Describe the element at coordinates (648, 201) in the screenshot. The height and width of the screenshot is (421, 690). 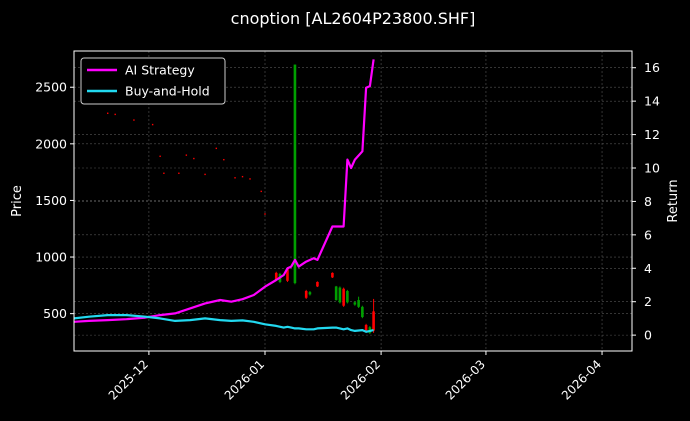
I see `y2-tick-label: 8` at that location.